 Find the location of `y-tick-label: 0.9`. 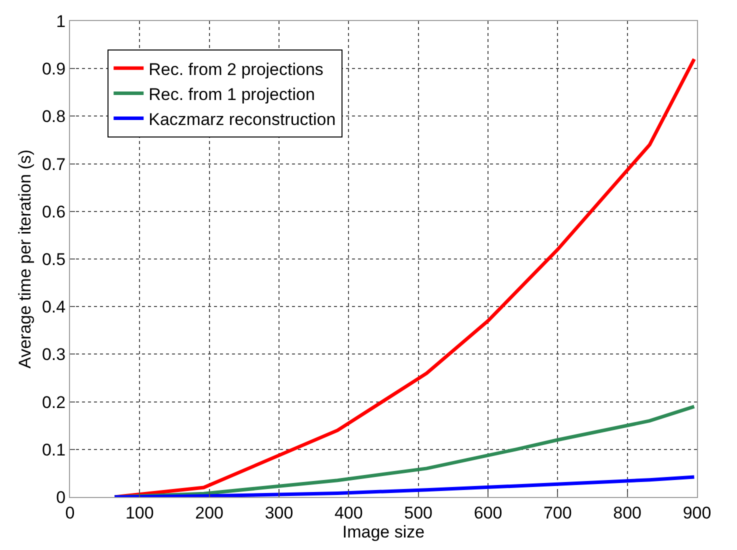

y-tick-label: 0.9 is located at coordinates (54, 69).